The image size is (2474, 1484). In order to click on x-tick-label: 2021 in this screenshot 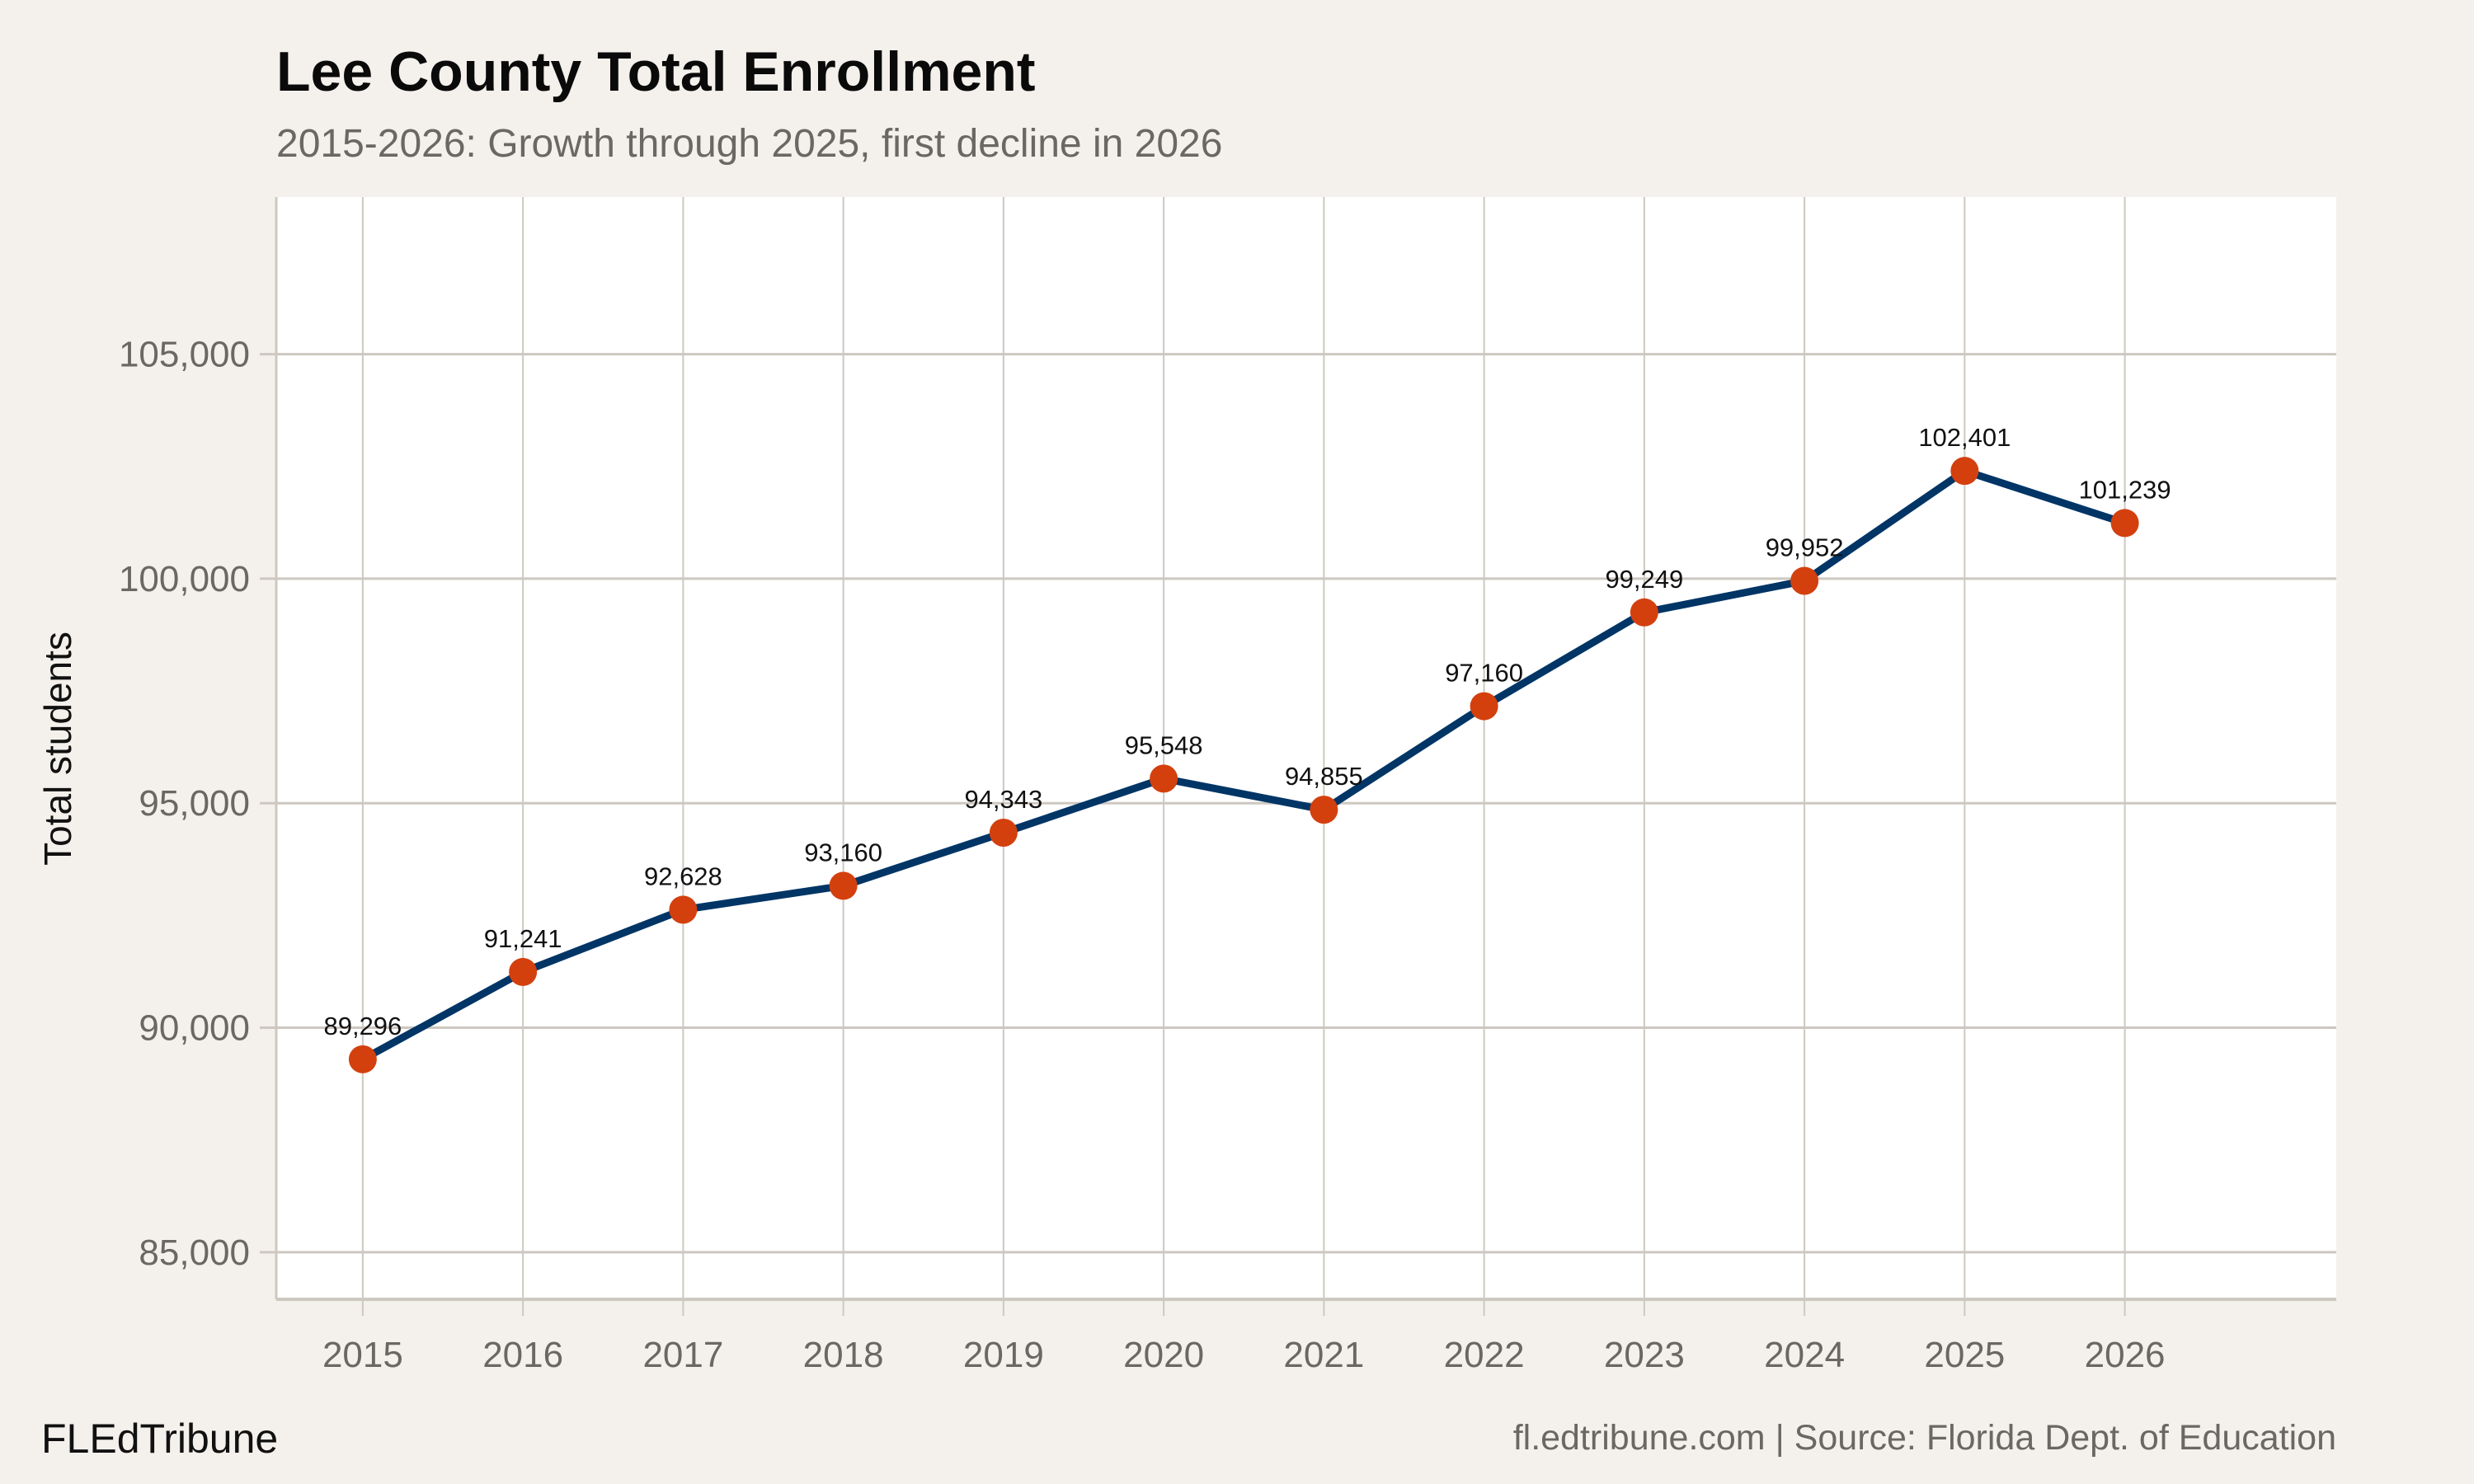, I will do `click(1323, 1355)`.